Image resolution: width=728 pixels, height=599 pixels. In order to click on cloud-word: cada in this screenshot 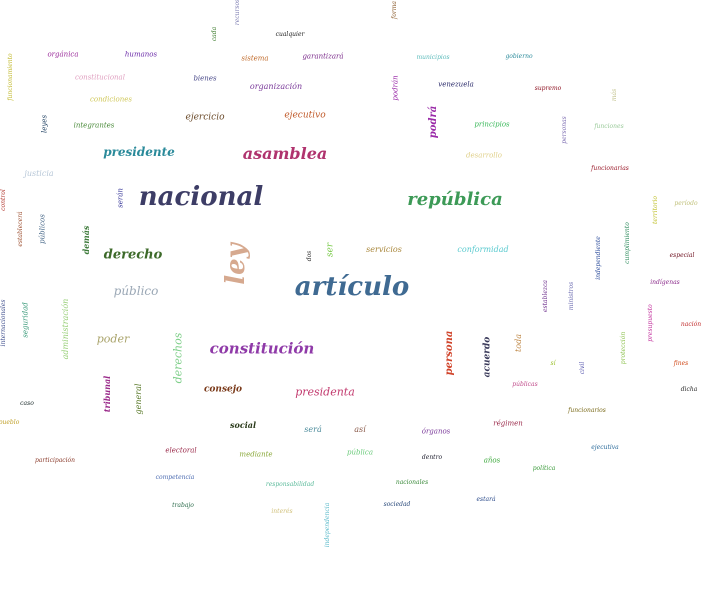, I will do `click(215, 34)`.